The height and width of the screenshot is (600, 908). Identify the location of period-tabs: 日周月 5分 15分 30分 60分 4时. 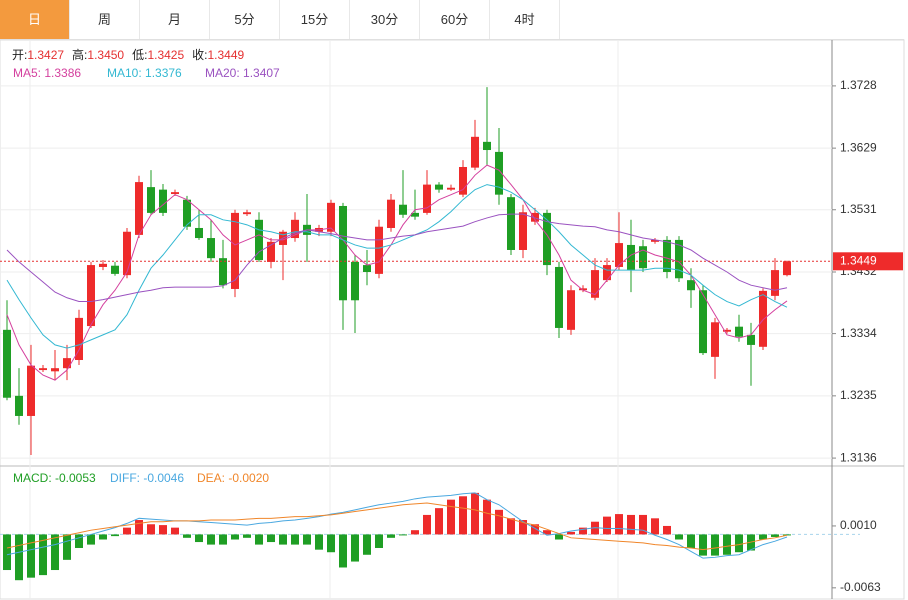
(452, 20).